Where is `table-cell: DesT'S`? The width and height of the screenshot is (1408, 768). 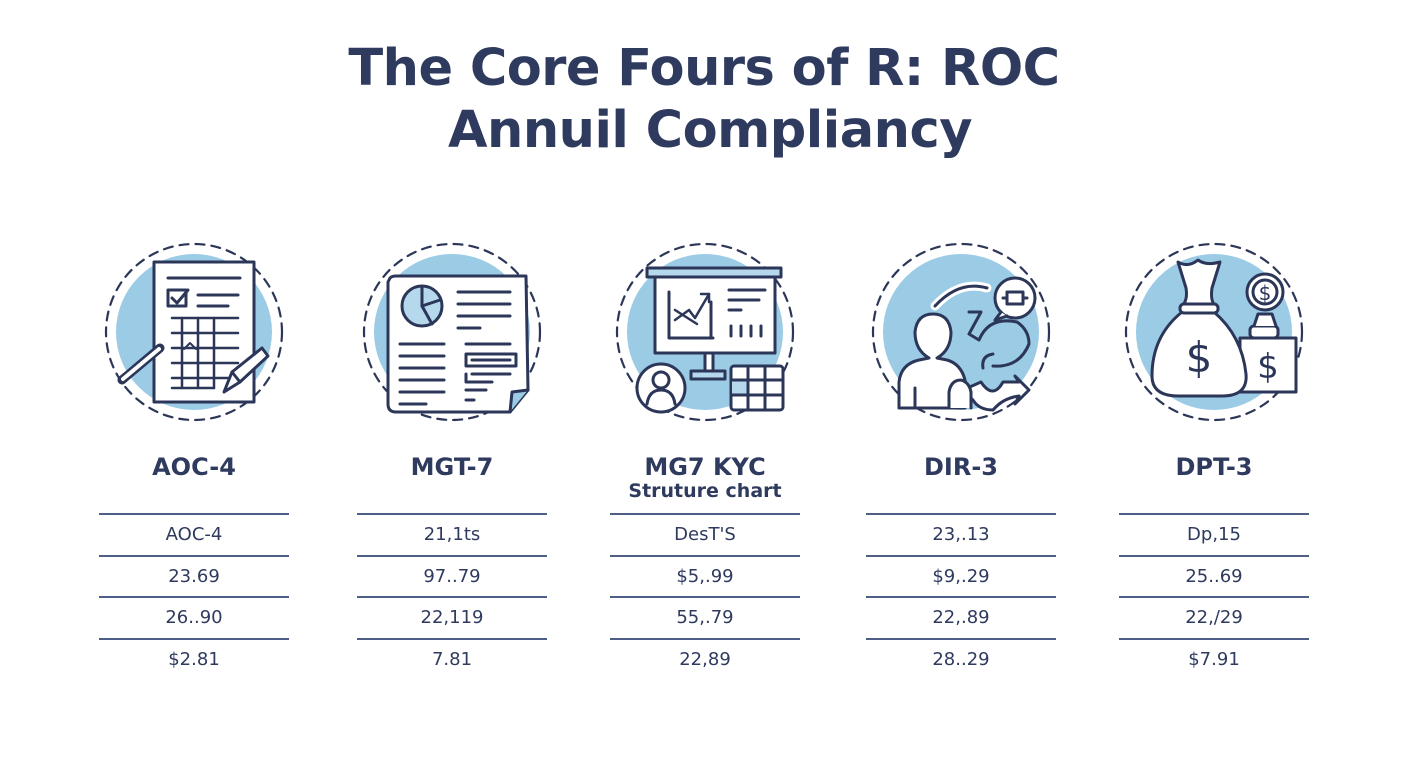
table-cell: DesT'S is located at coordinates (705, 534).